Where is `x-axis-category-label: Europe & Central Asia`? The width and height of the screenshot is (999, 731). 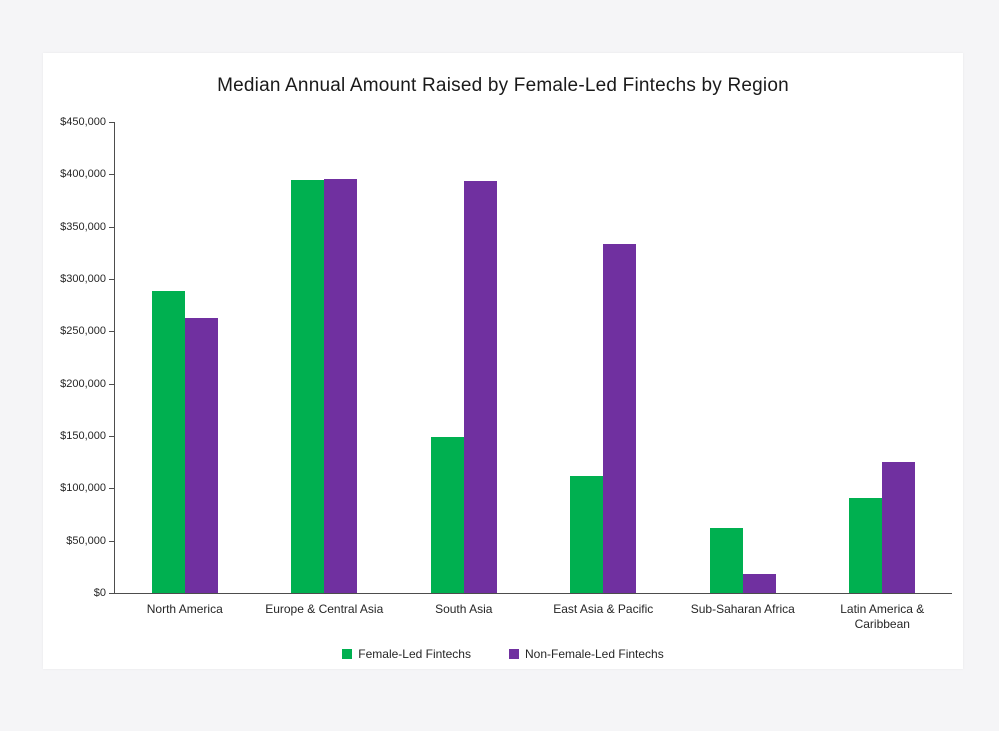
x-axis-category-label: Europe & Central Asia is located at coordinates (324, 609).